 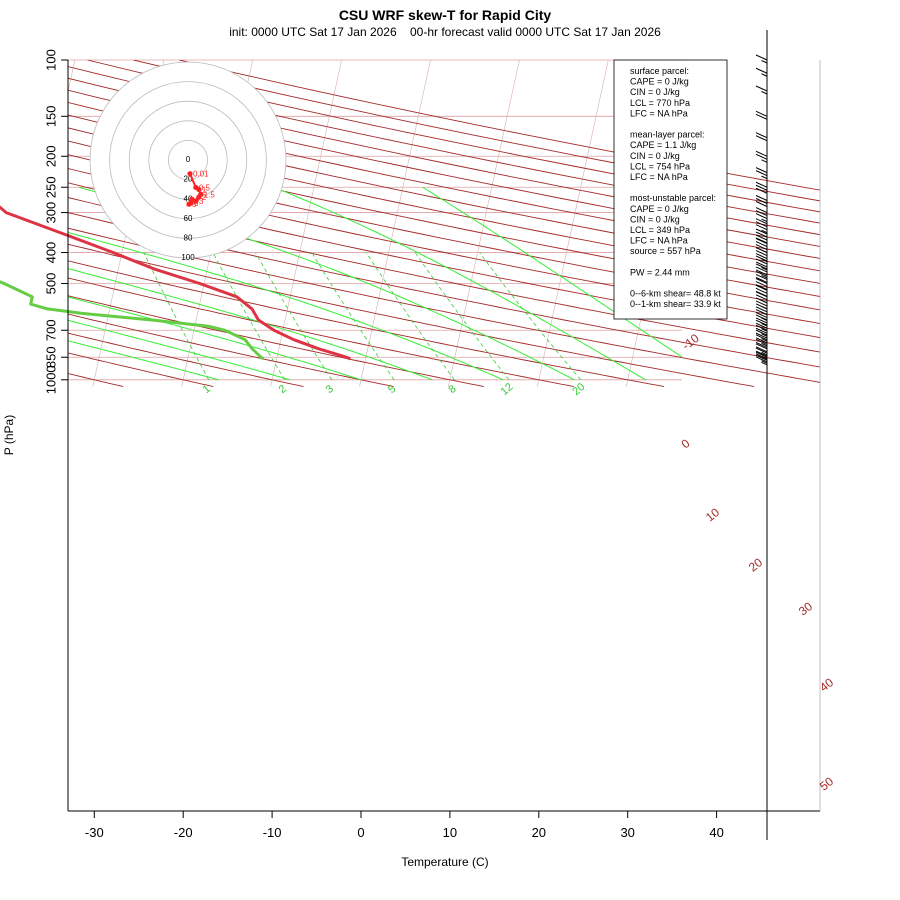 What do you see at coordinates (445, 15) in the screenshot?
I see `chart-title: CSU WRF skew-T for Rapid City` at bounding box center [445, 15].